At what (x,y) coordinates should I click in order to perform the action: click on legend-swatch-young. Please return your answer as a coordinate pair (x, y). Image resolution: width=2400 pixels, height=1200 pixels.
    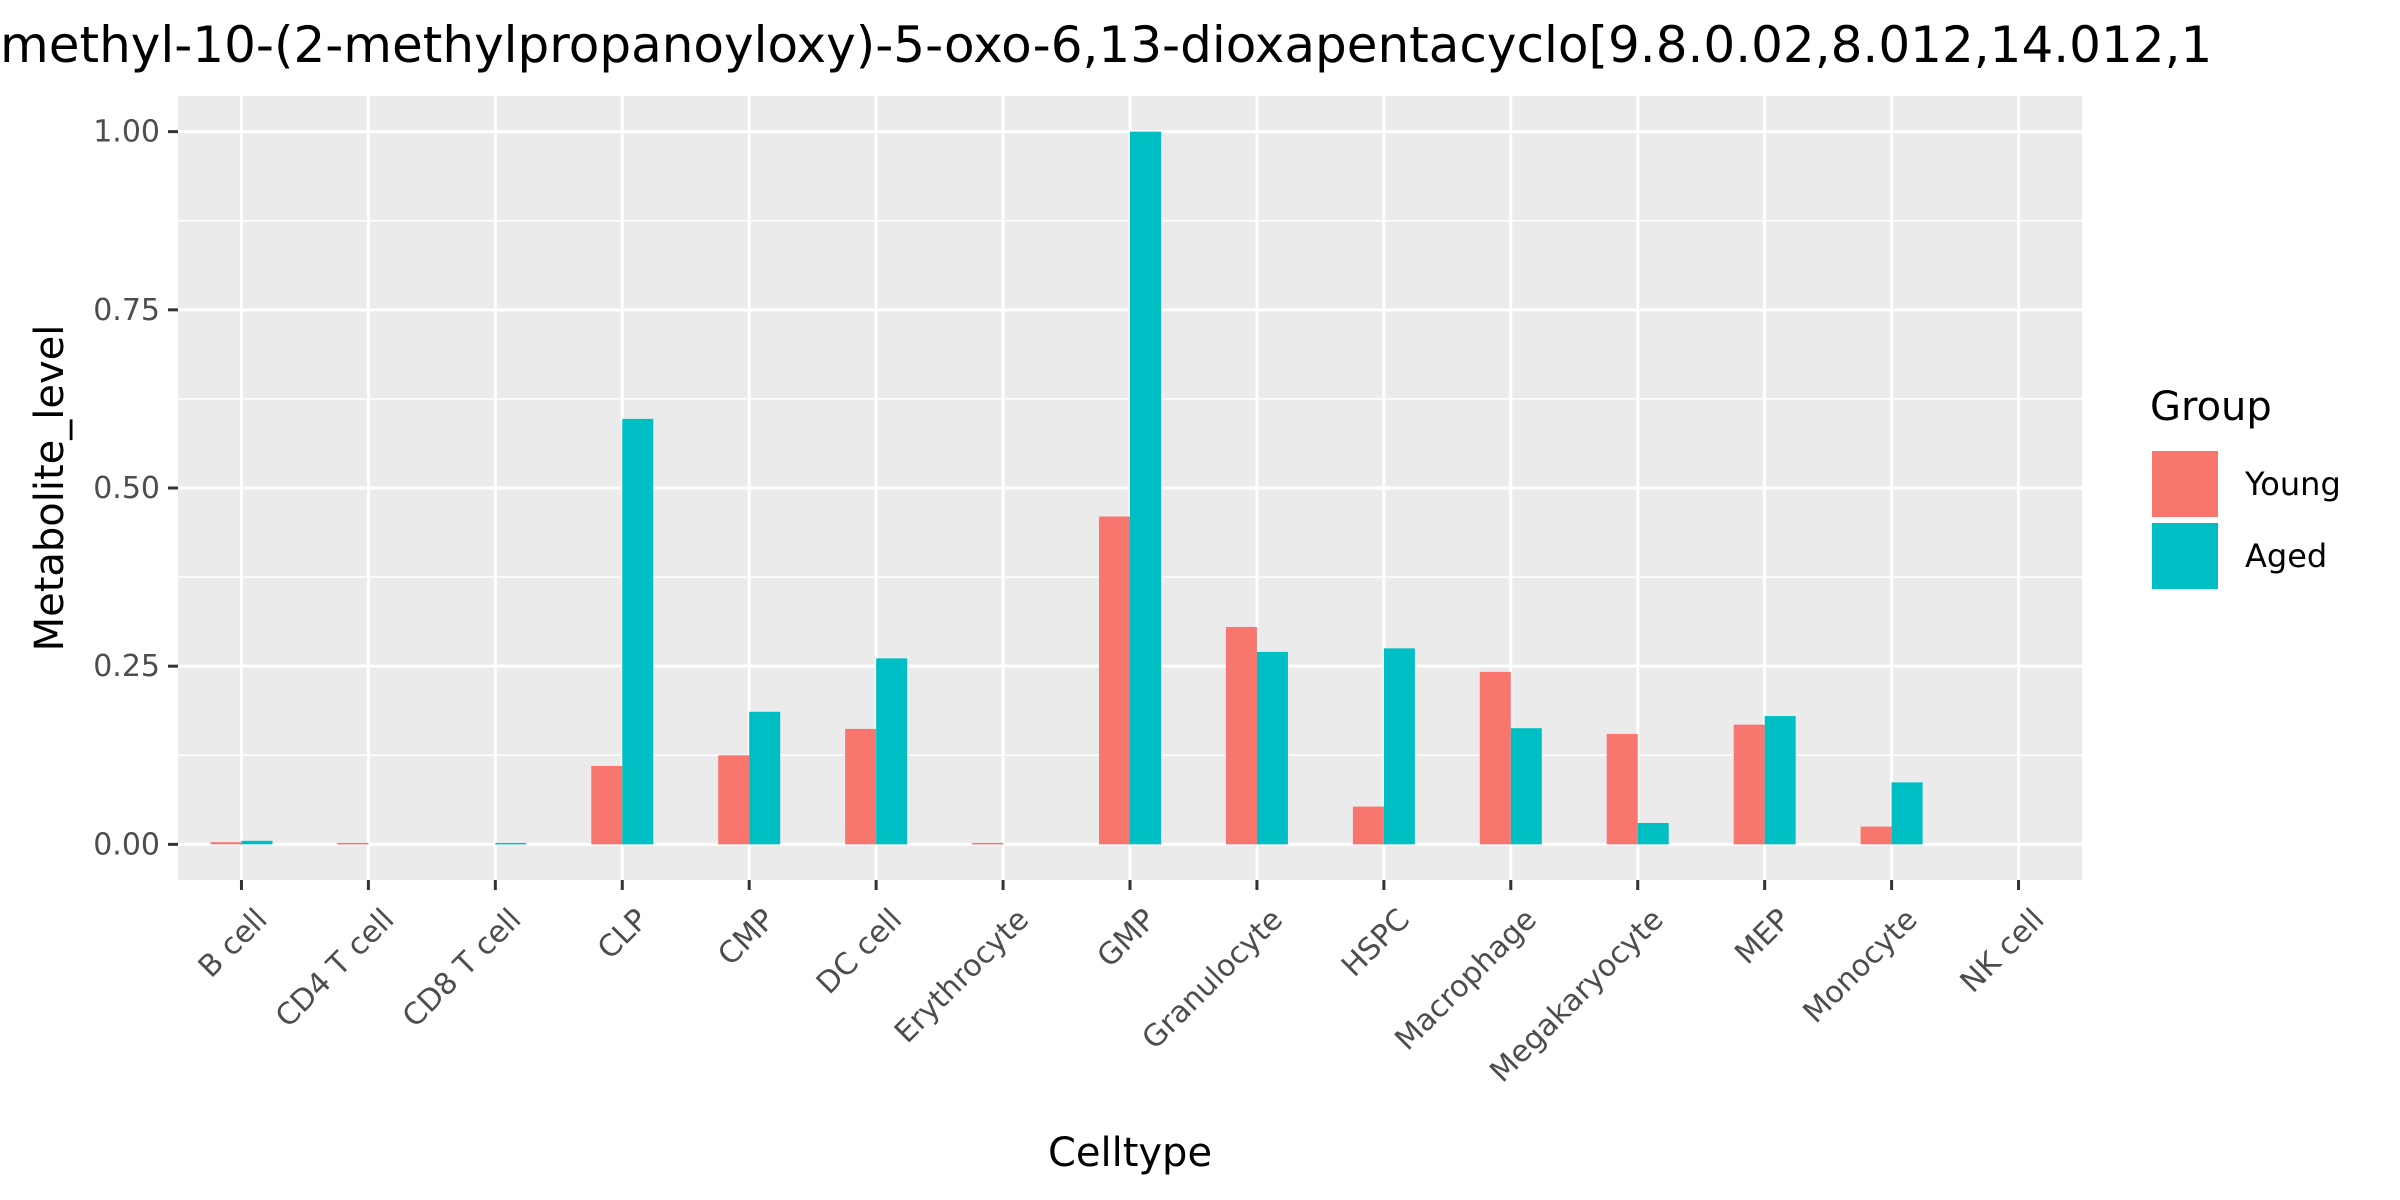
    Looking at the image, I should click on (2185, 484).